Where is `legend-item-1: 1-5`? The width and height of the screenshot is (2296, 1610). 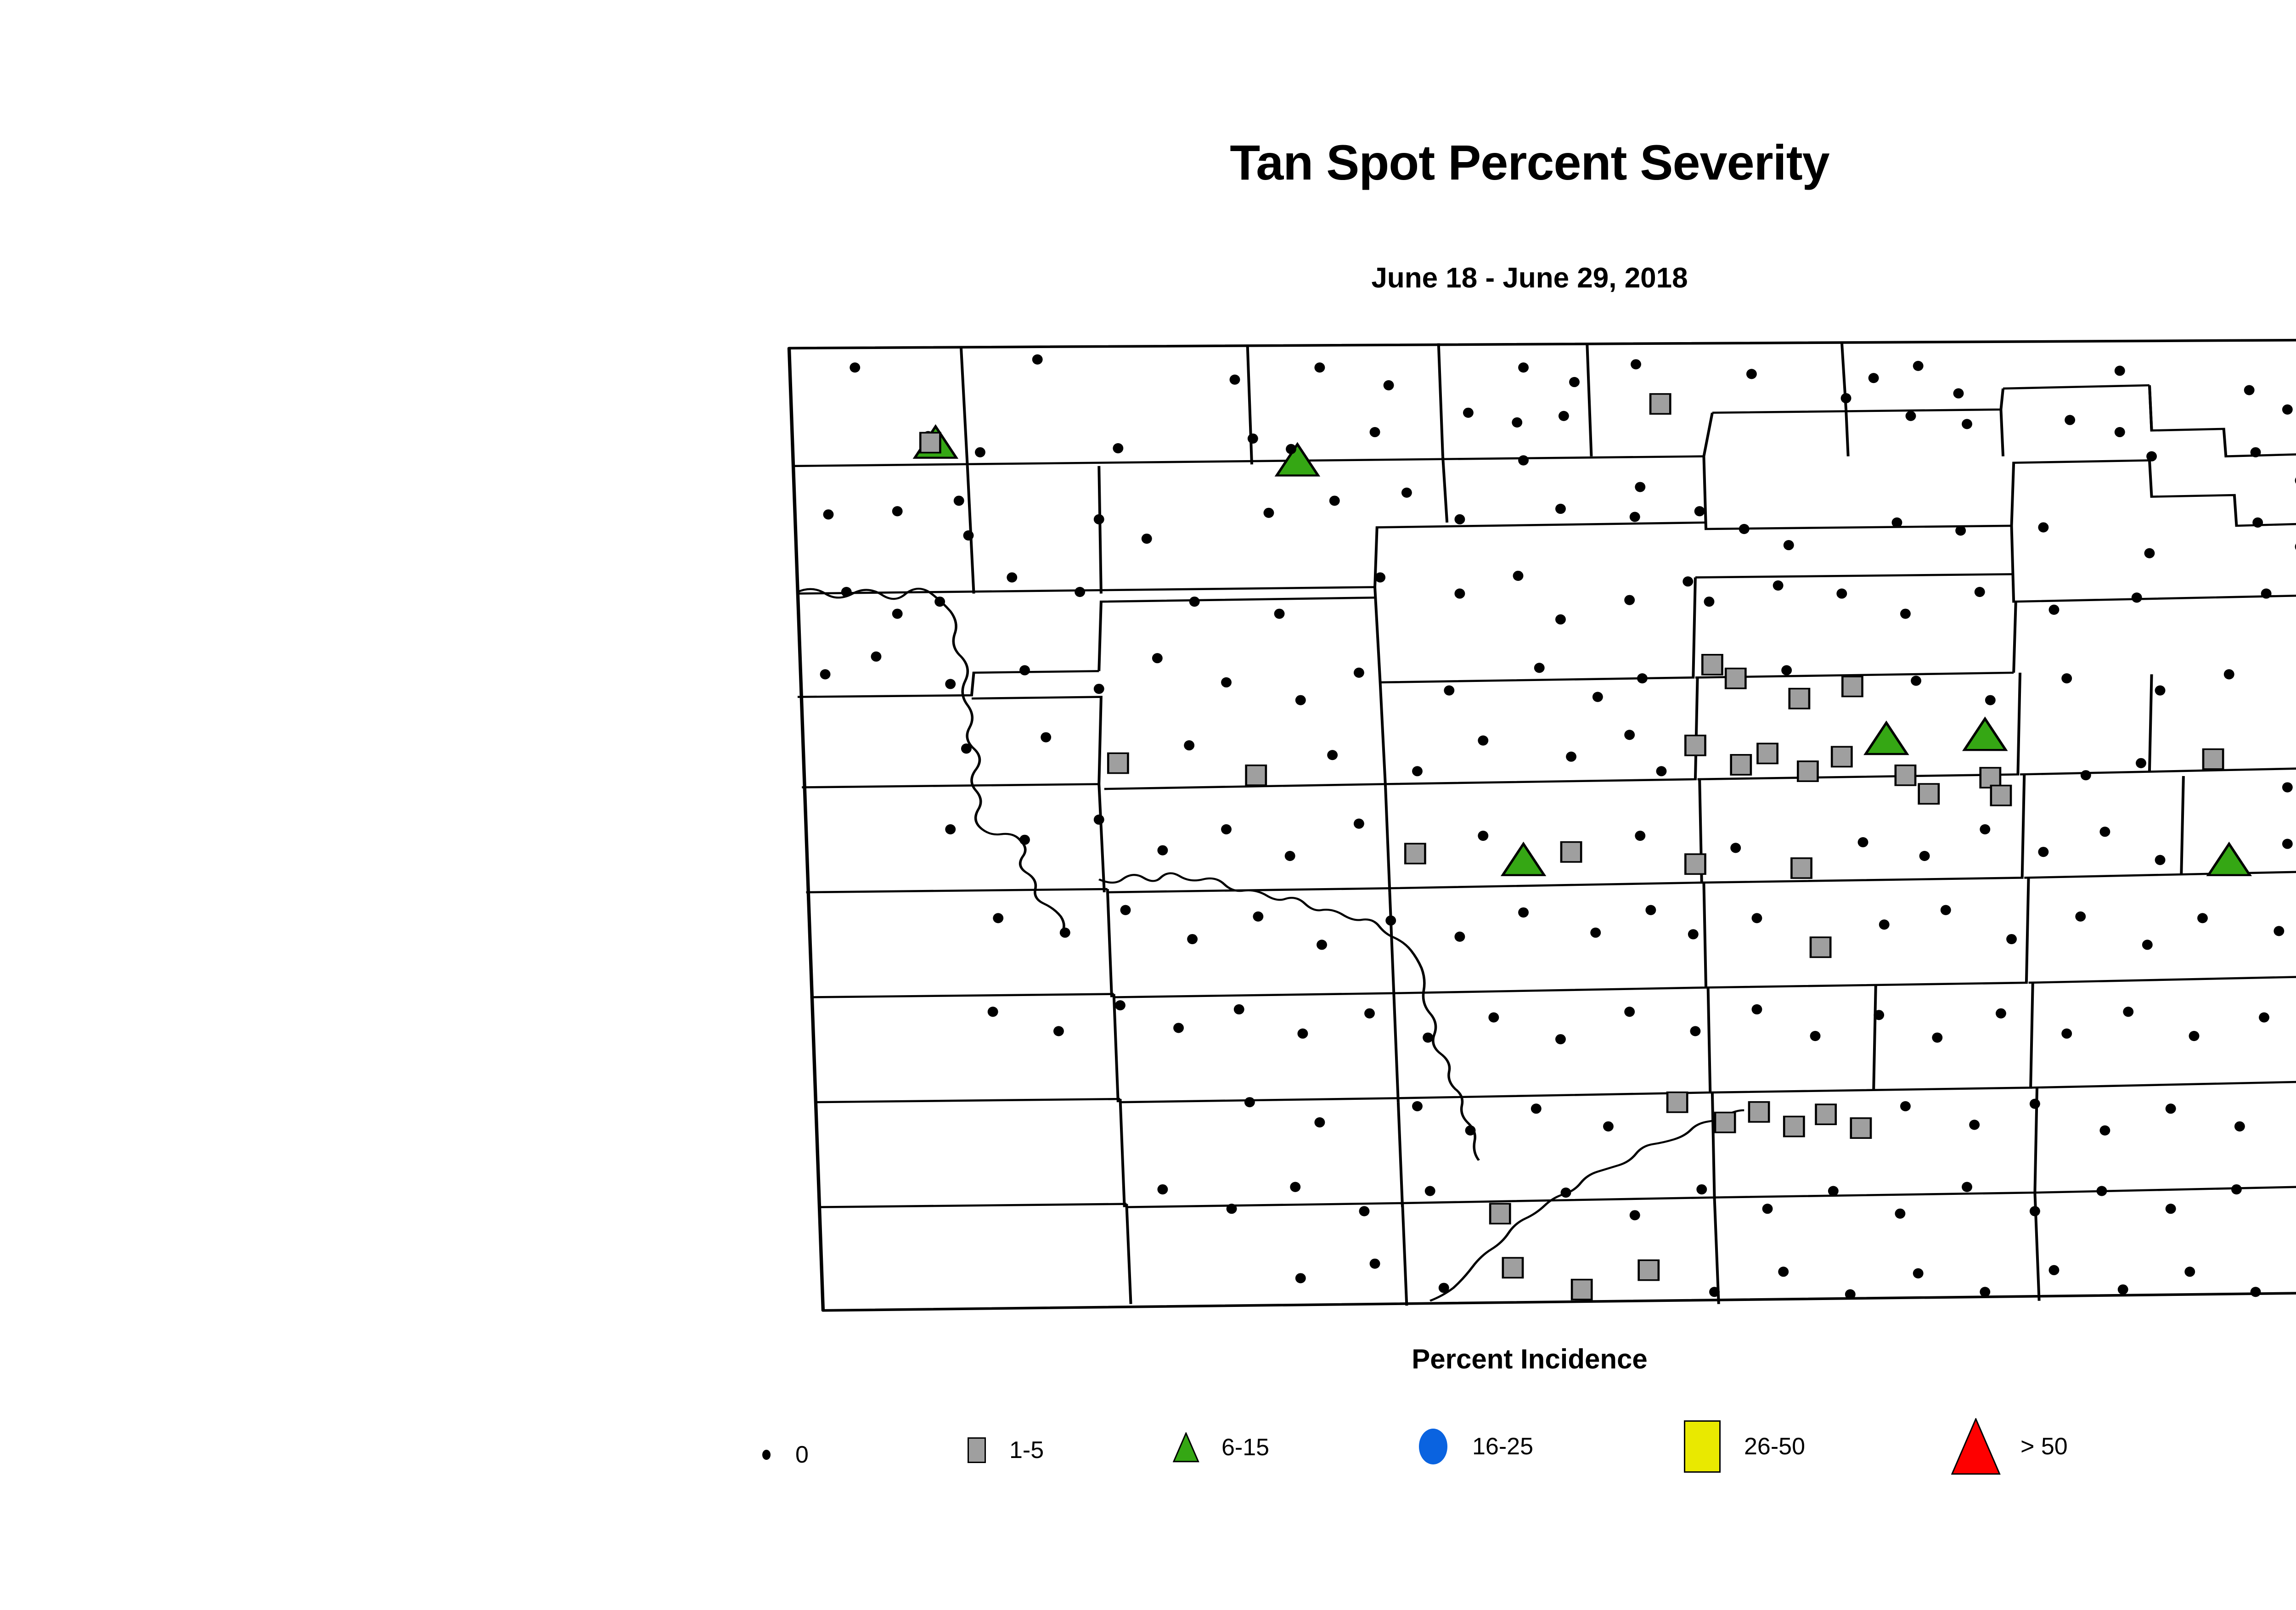
legend-item-1: 1-5 is located at coordinates (1002, 1450).